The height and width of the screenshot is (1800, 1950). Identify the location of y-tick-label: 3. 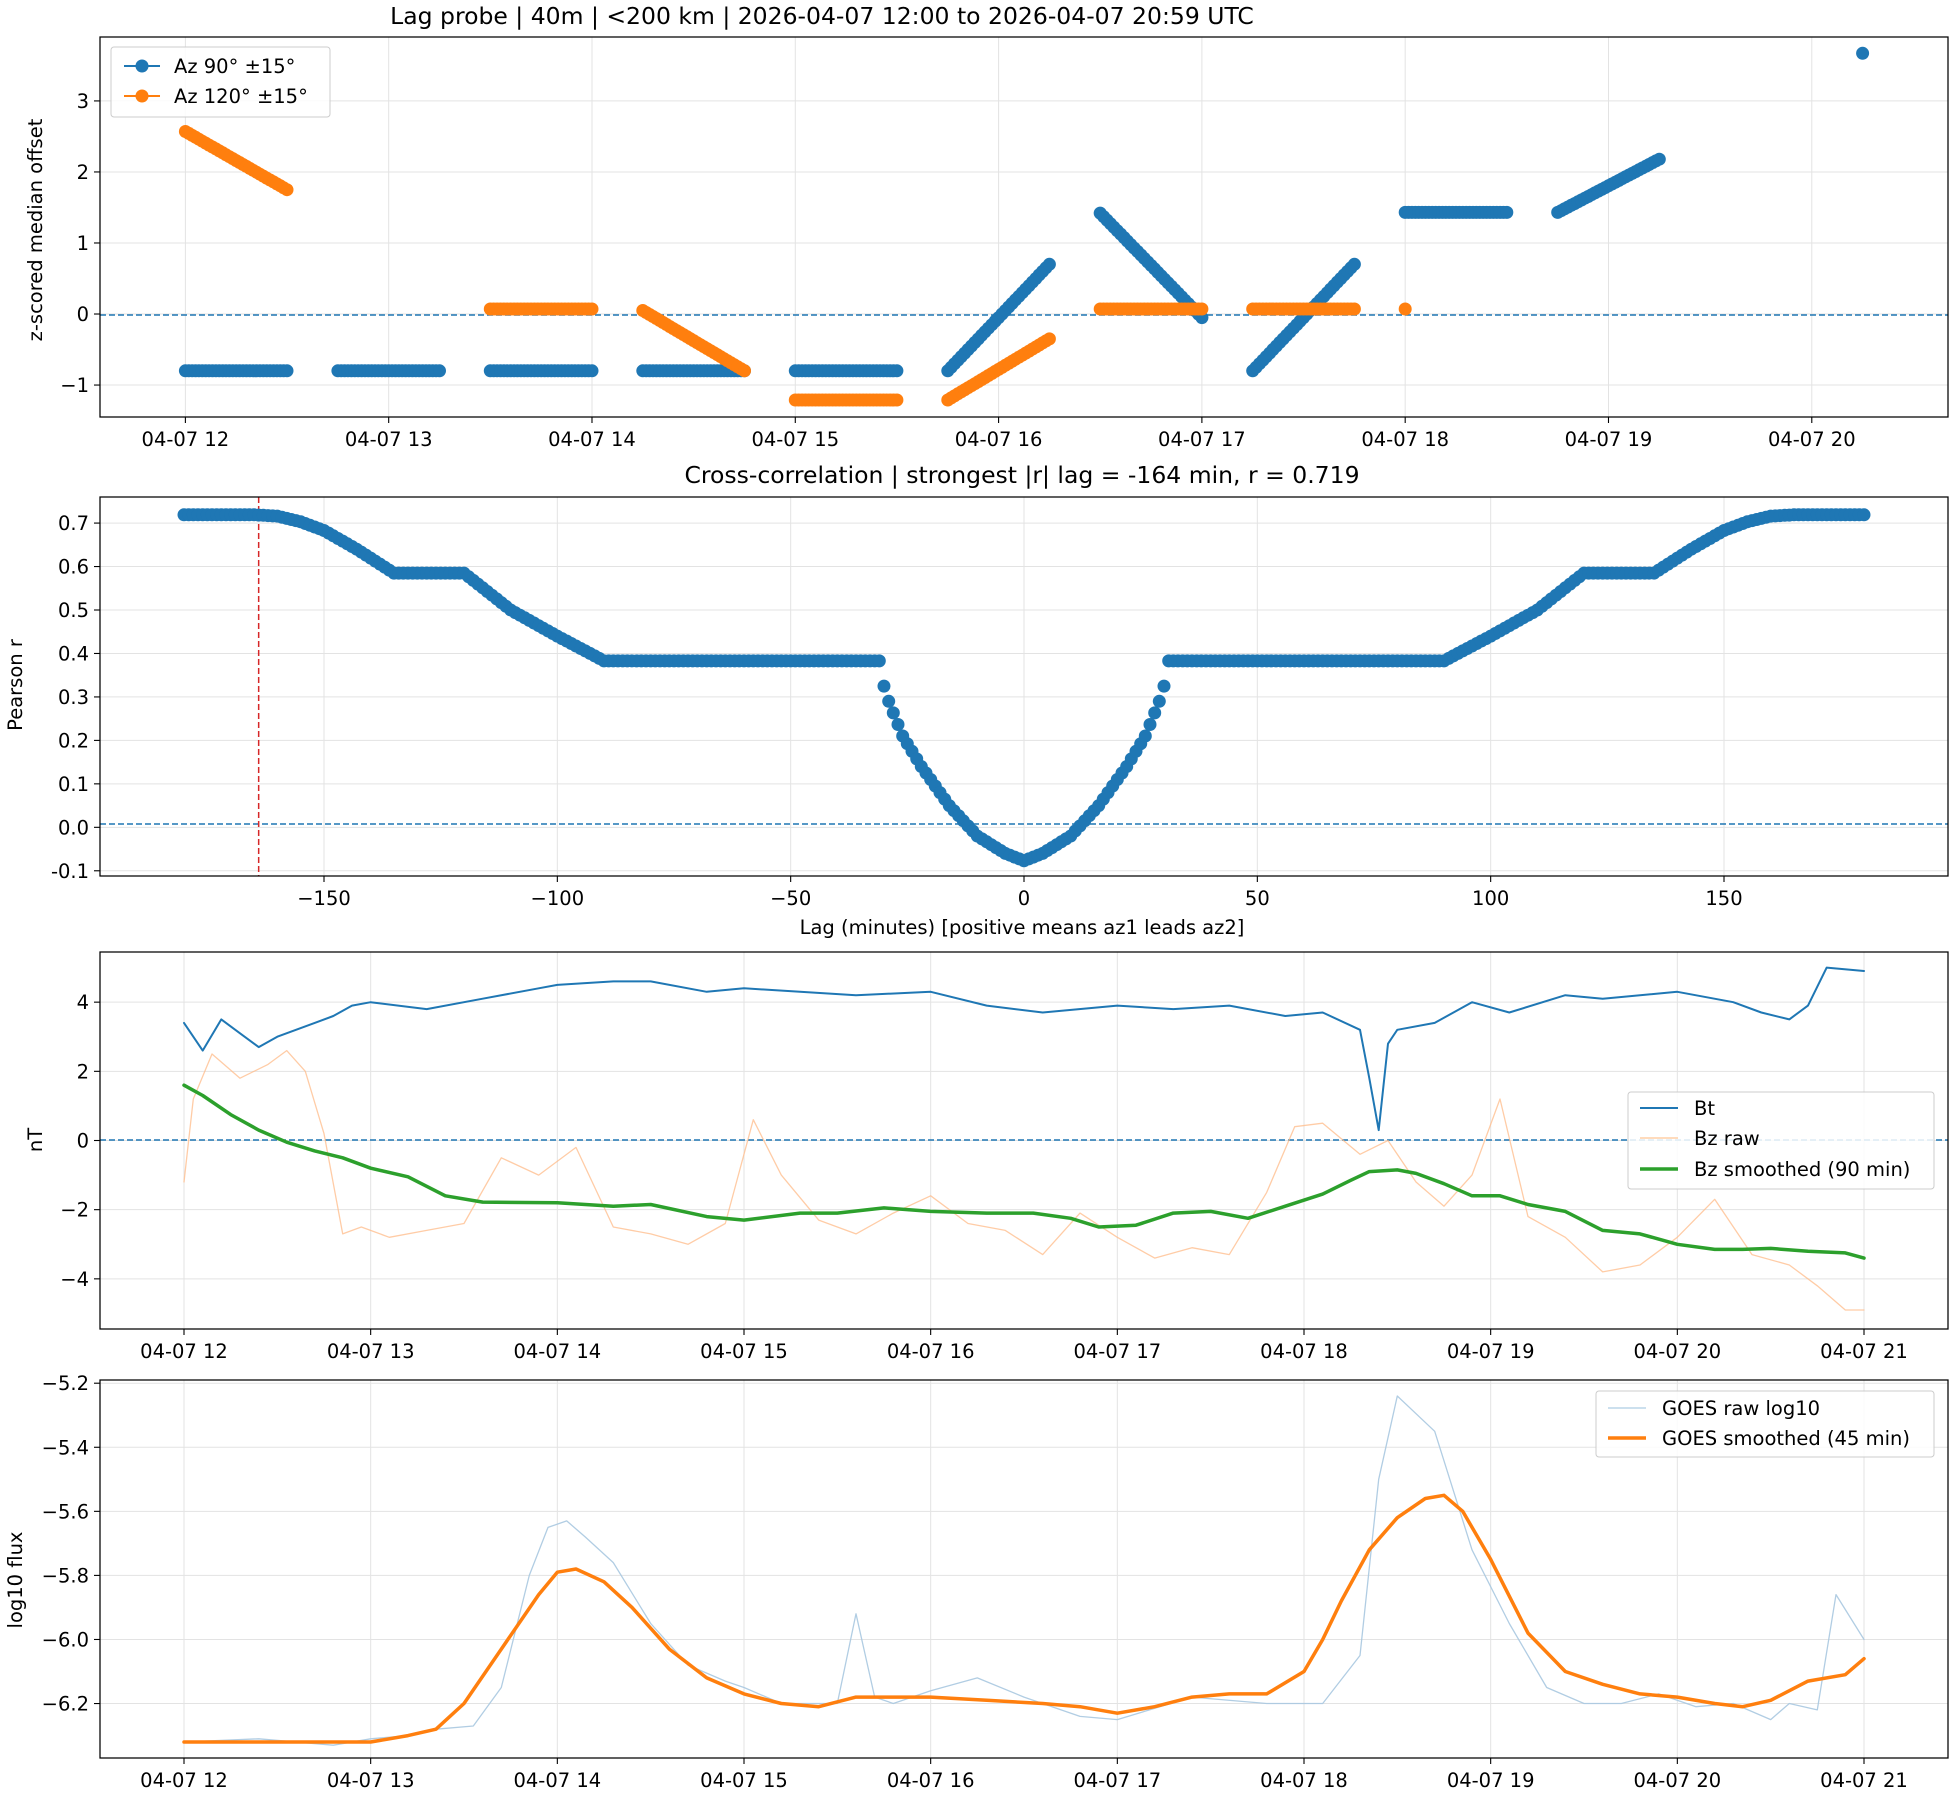
(83, 101).